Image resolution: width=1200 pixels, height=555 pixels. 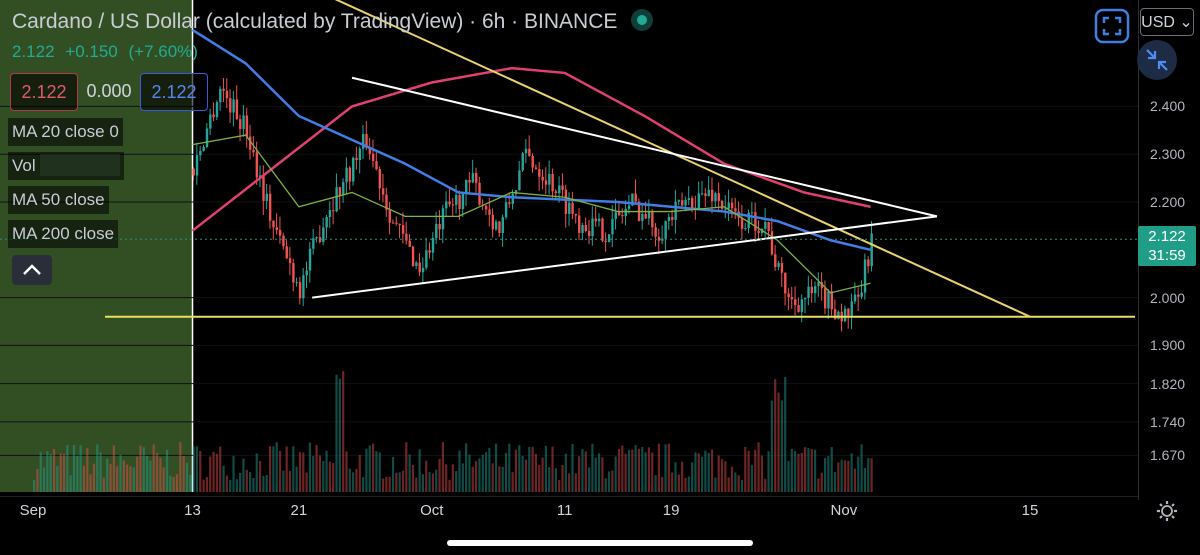 I want to click on settings-button, so click(x=1167, y=513).